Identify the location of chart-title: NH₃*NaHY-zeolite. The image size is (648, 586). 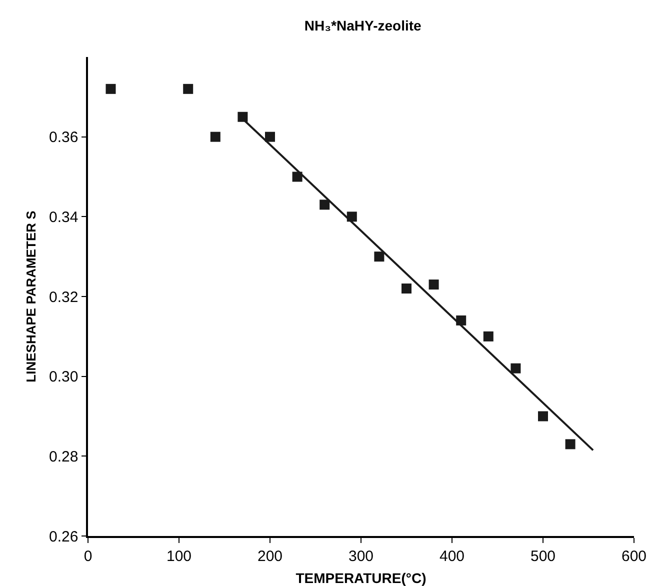
(363, 25).